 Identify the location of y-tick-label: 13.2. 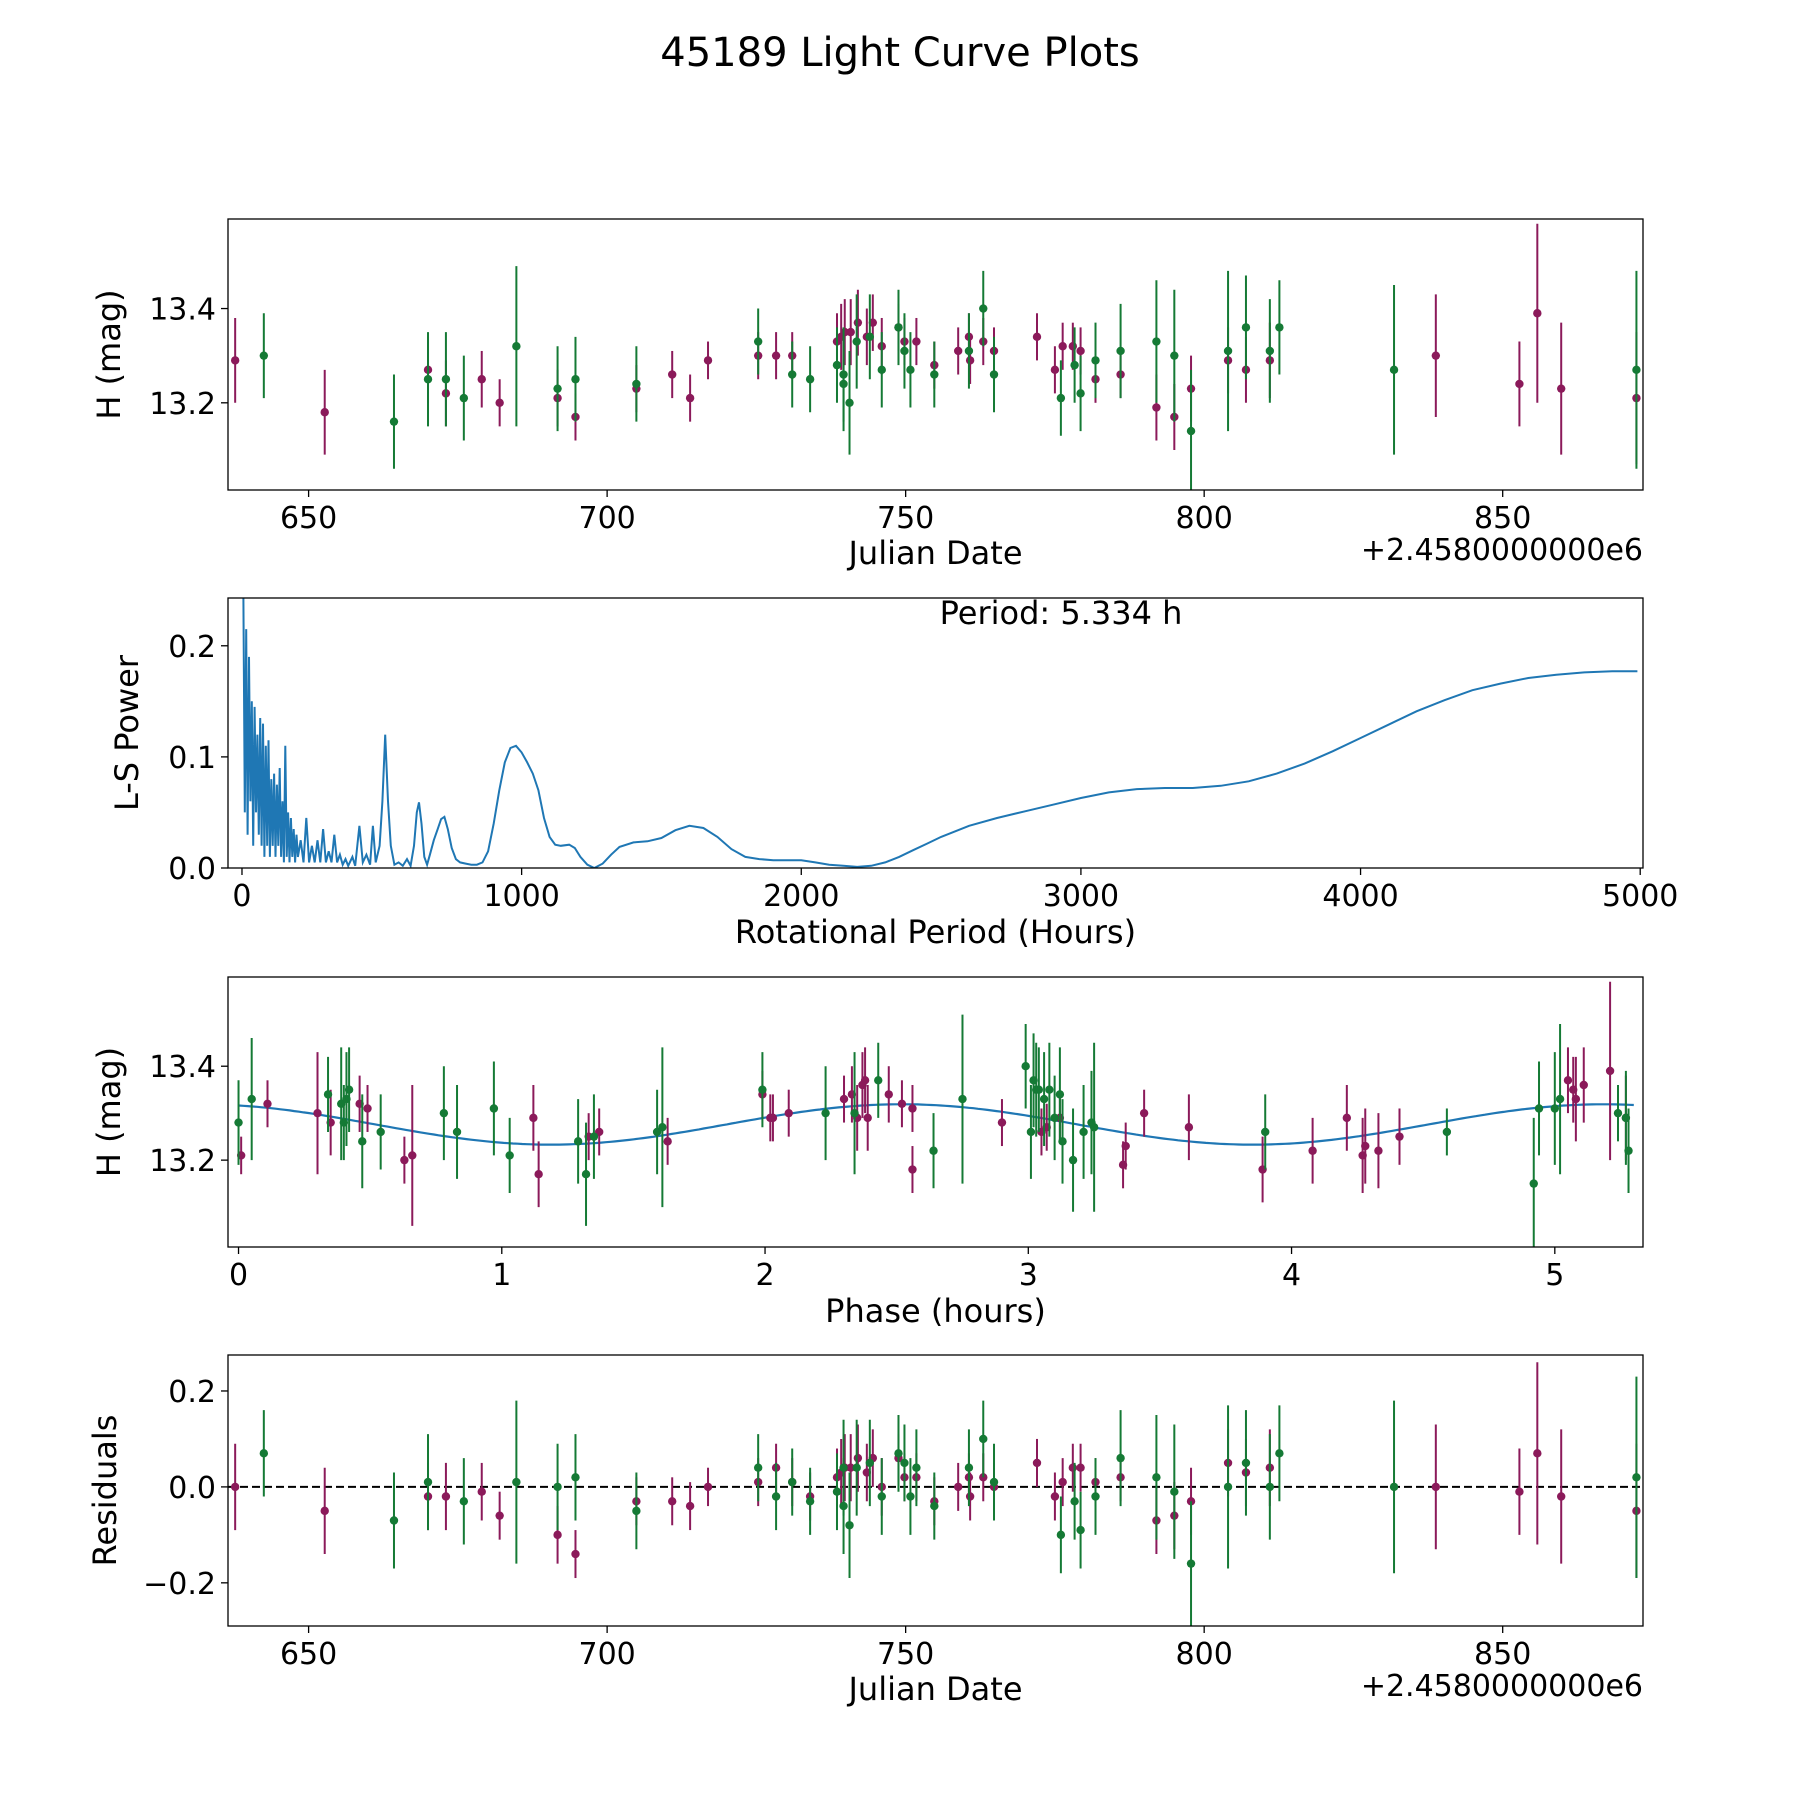
(182, 404).